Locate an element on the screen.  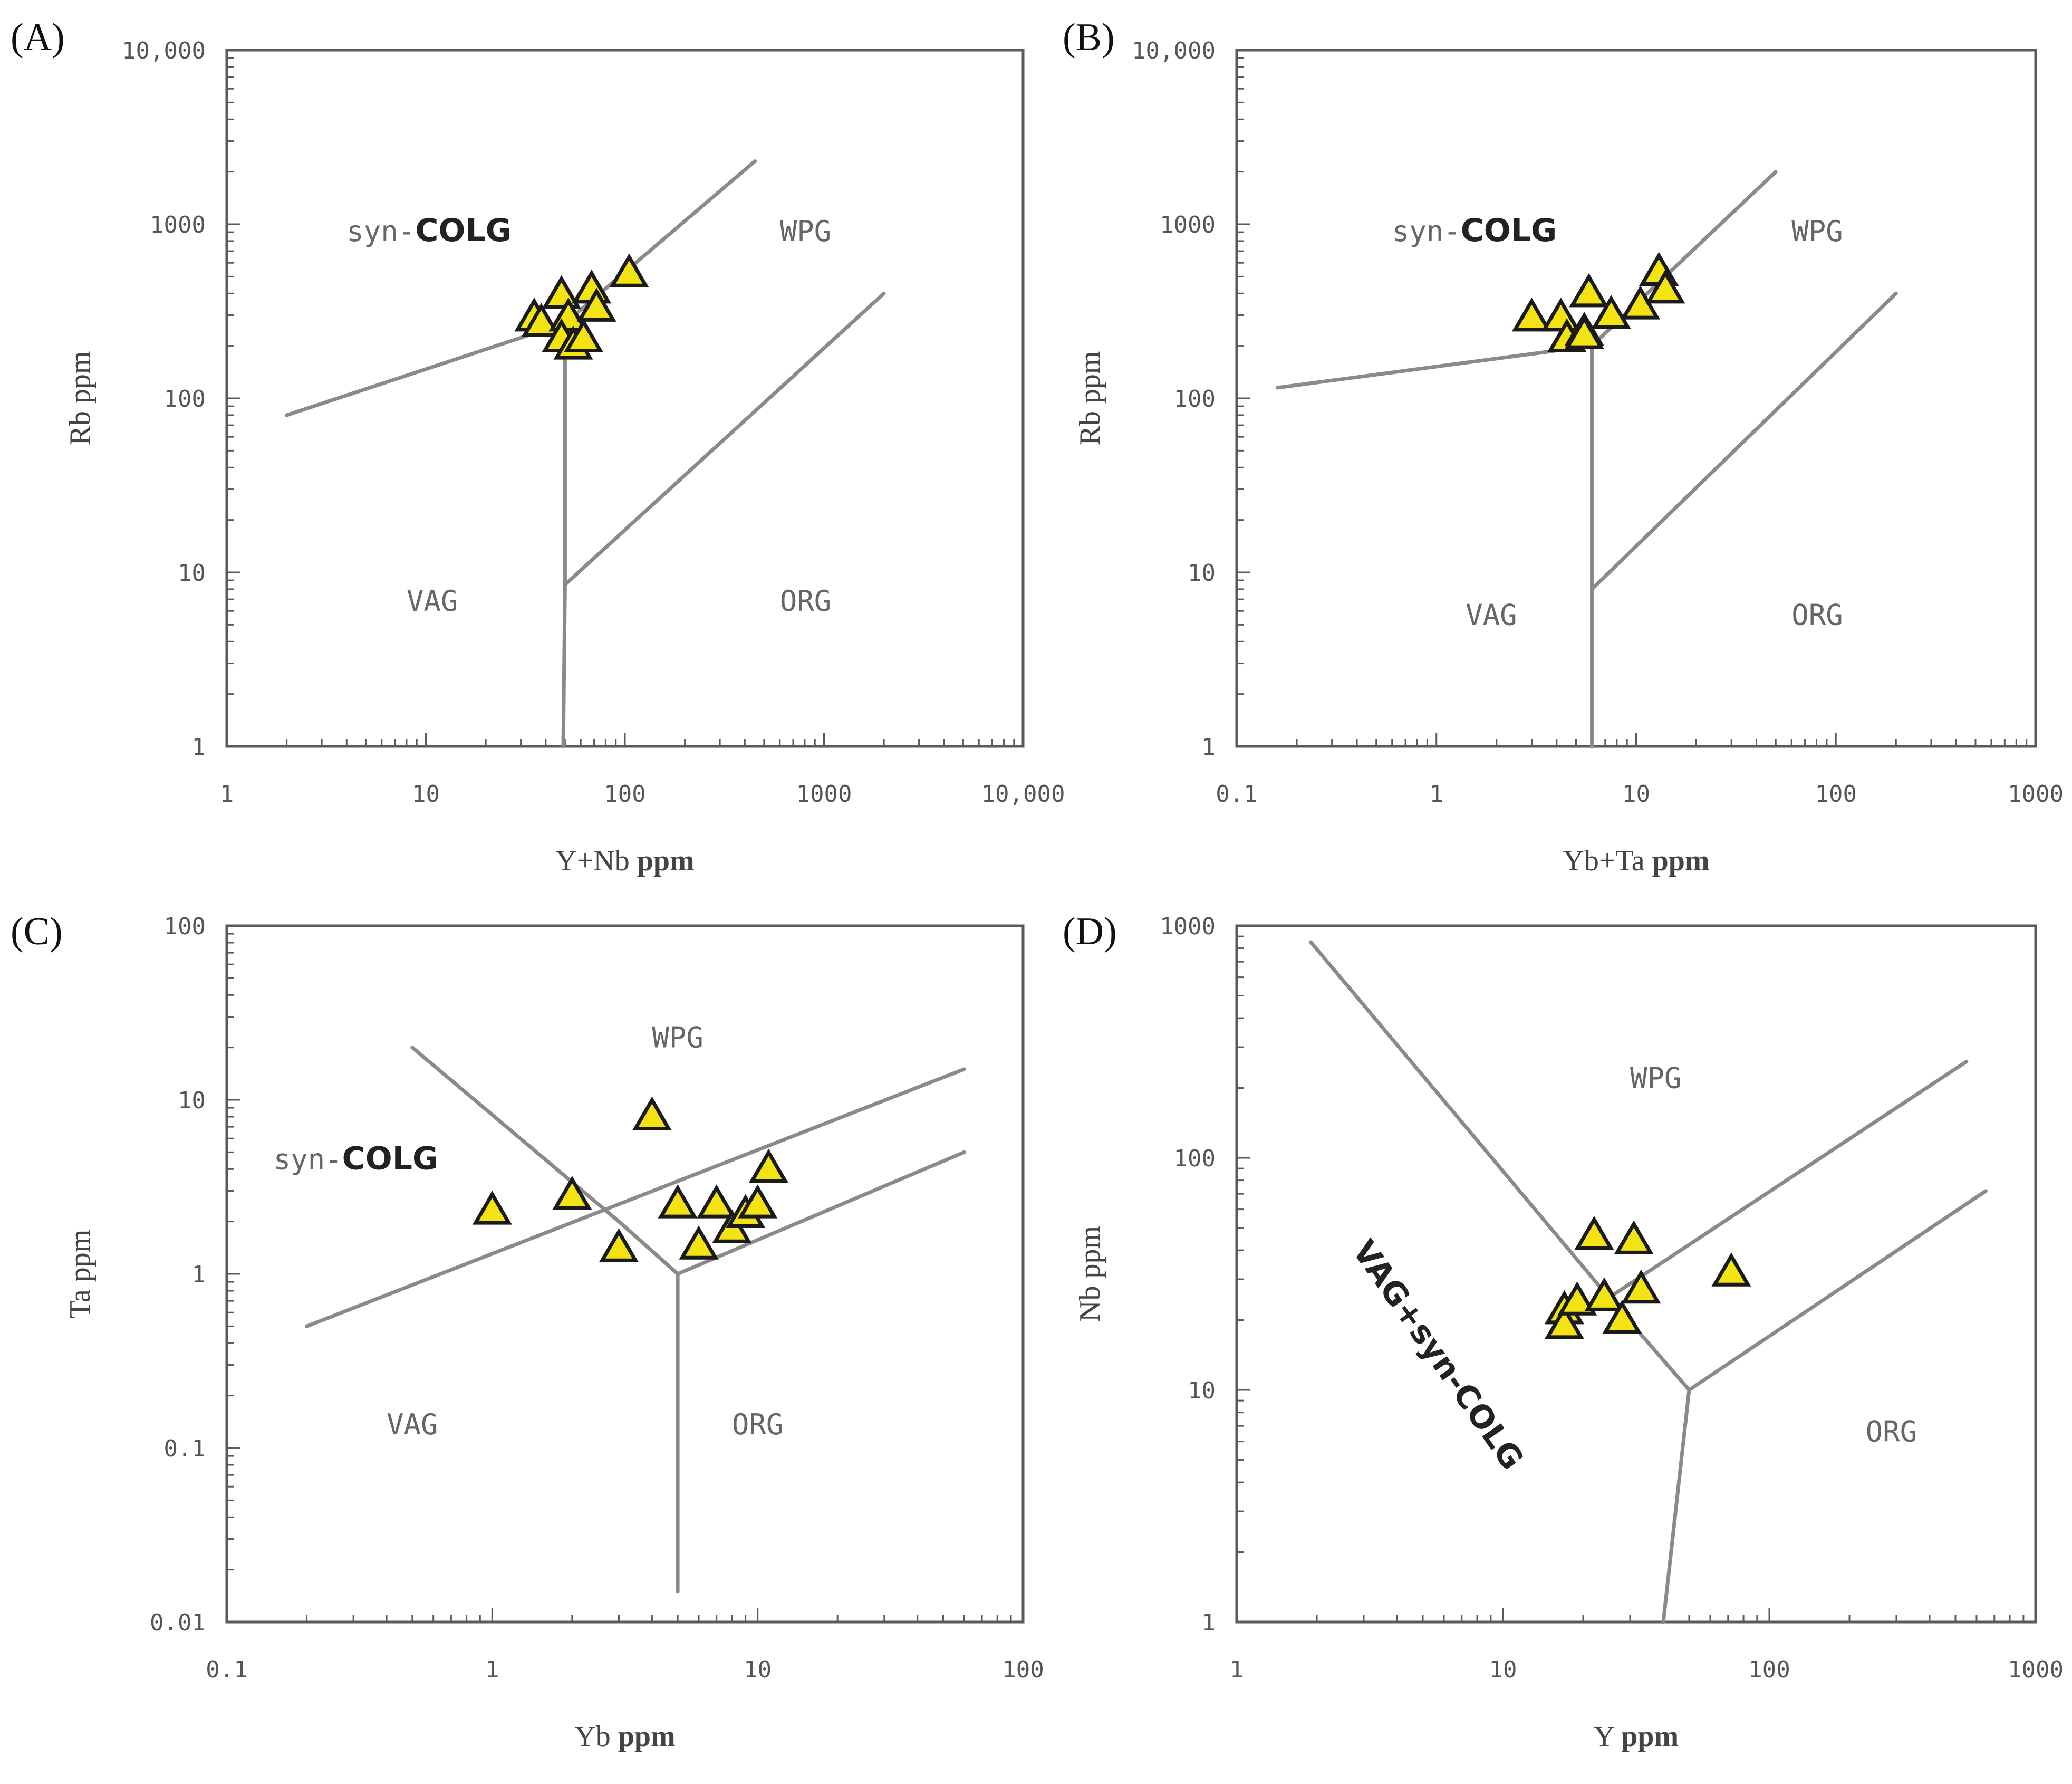
x-axis-label: Yb ppm is located at coordinates (624, 1736).